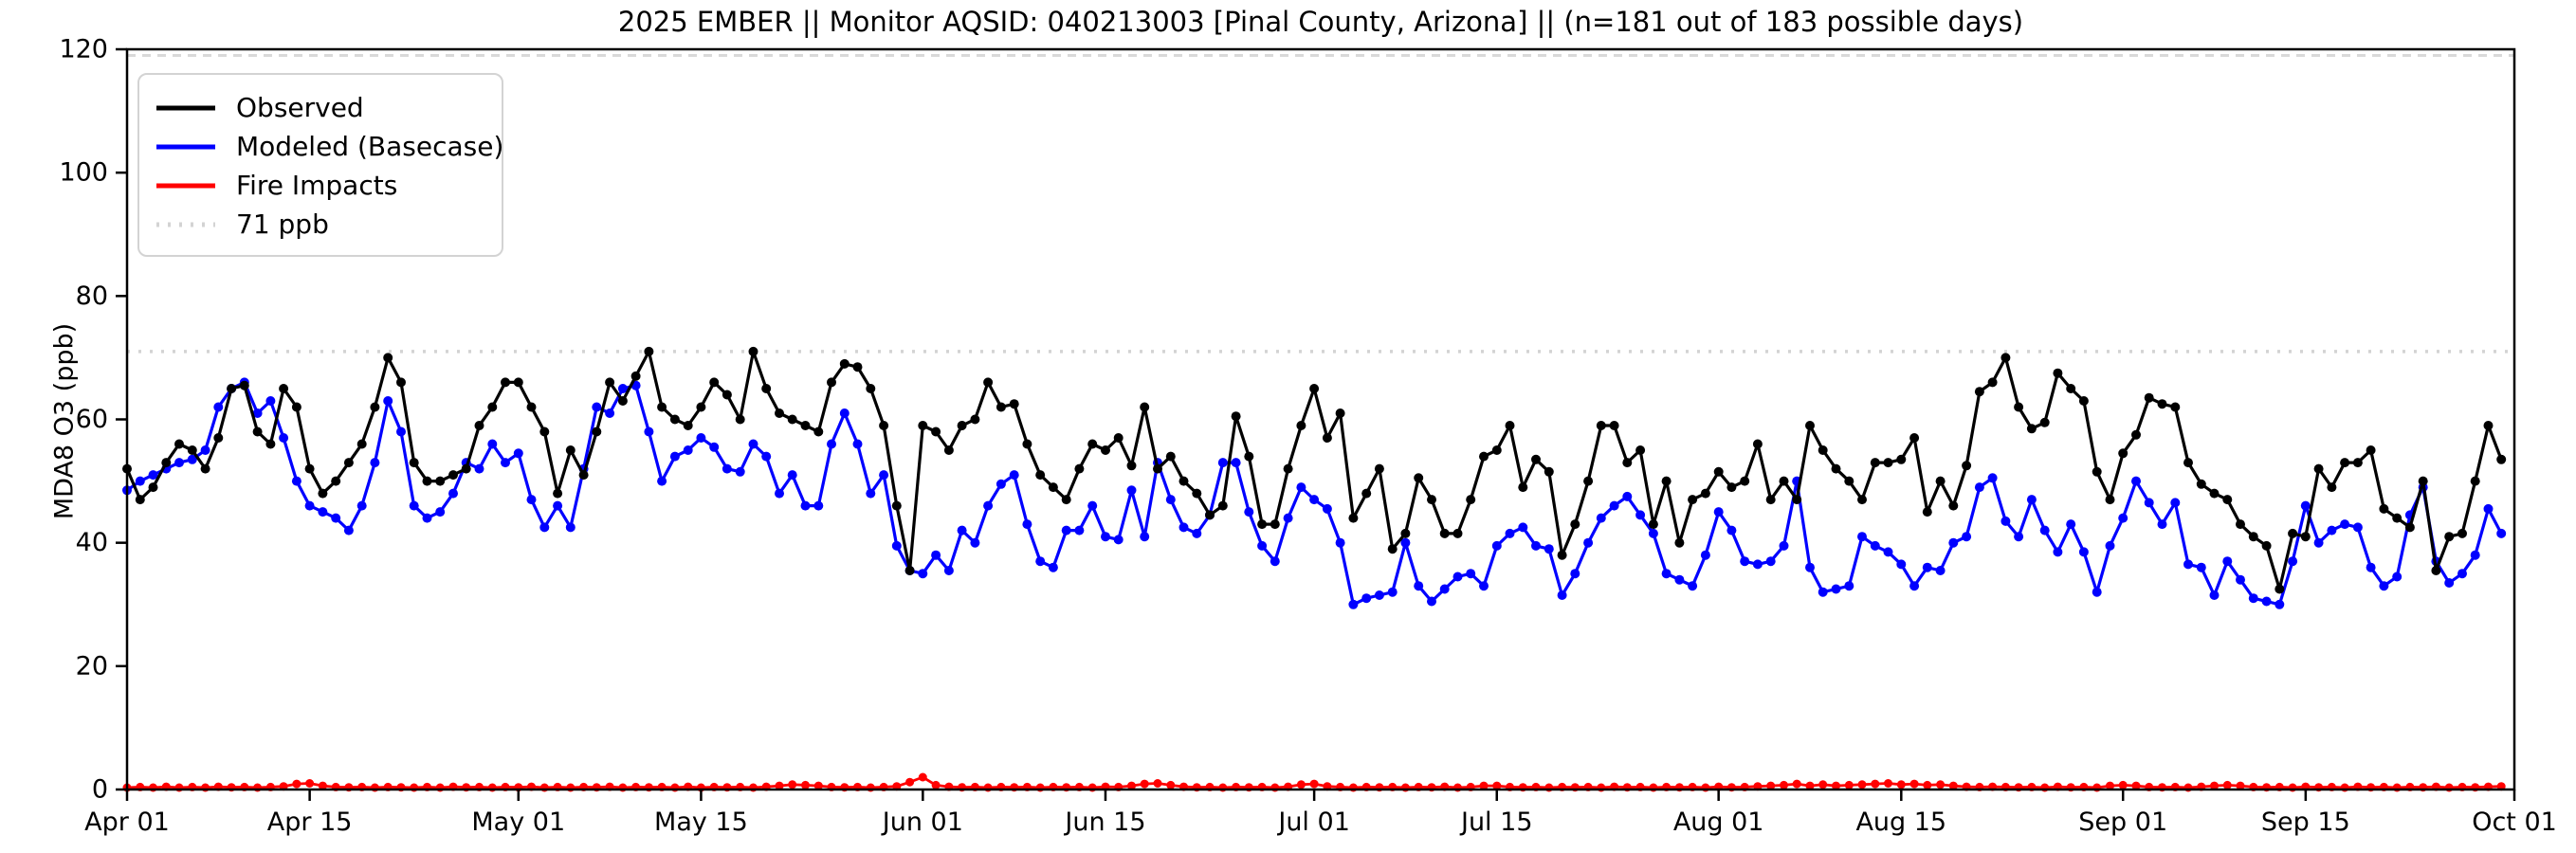 This screenshot has width=2576, height=853. What do you see at coordinates (317, 185) in the screenshot?
I see `legend-label: Fire Impacts` at bounding box center [317, 185].